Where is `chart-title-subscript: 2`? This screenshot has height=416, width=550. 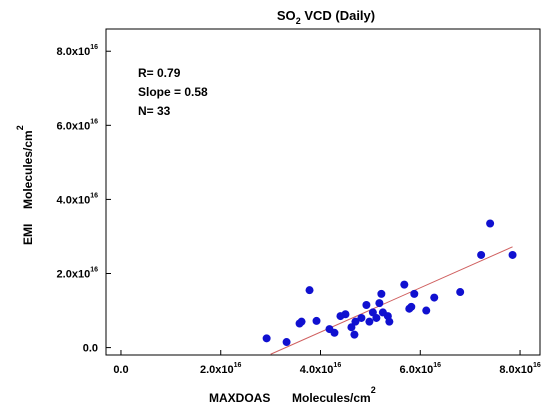 chart-title-subscript: 2 is located at coordinates (298, 21).